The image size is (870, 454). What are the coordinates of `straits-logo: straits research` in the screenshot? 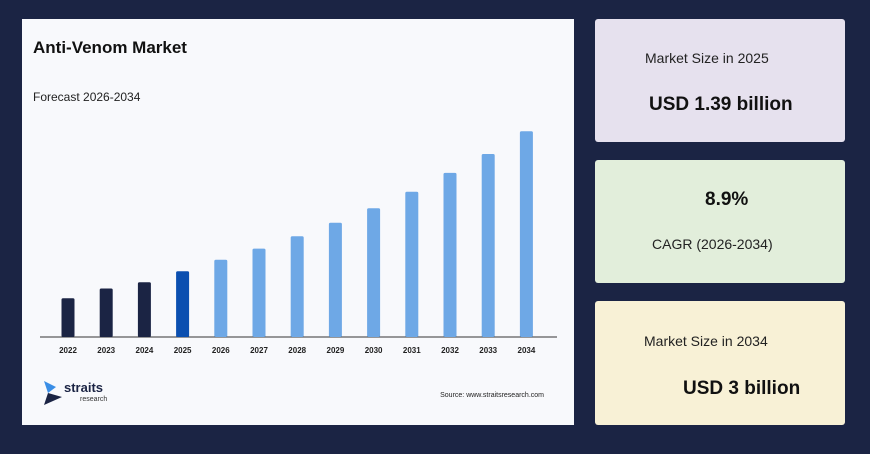 It's located at (87, 394).